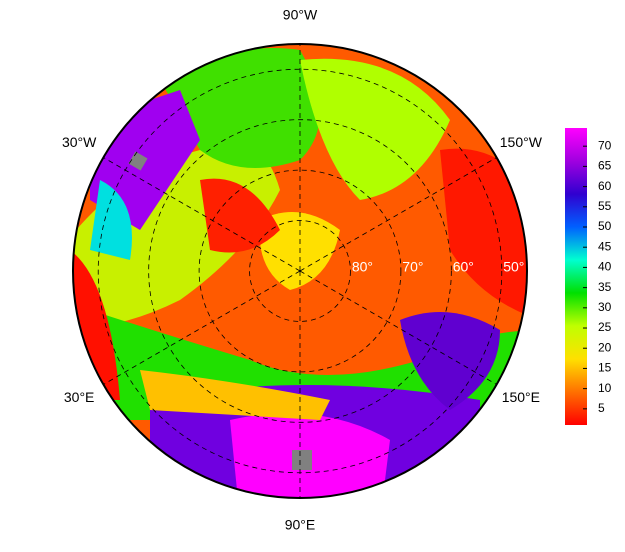  Describe the element at coordinates (605, 267) in the screenshot. I see `colorbar-tick-label: 40` at that location.